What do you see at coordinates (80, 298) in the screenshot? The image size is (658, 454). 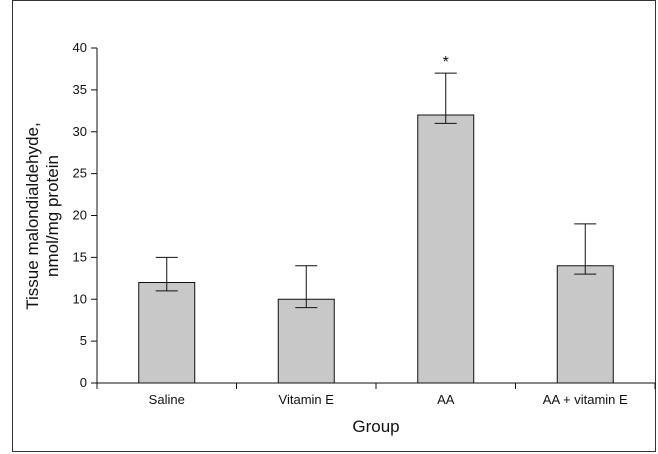 I see `y-tick-label: 10` at bounding box center [80, 298].